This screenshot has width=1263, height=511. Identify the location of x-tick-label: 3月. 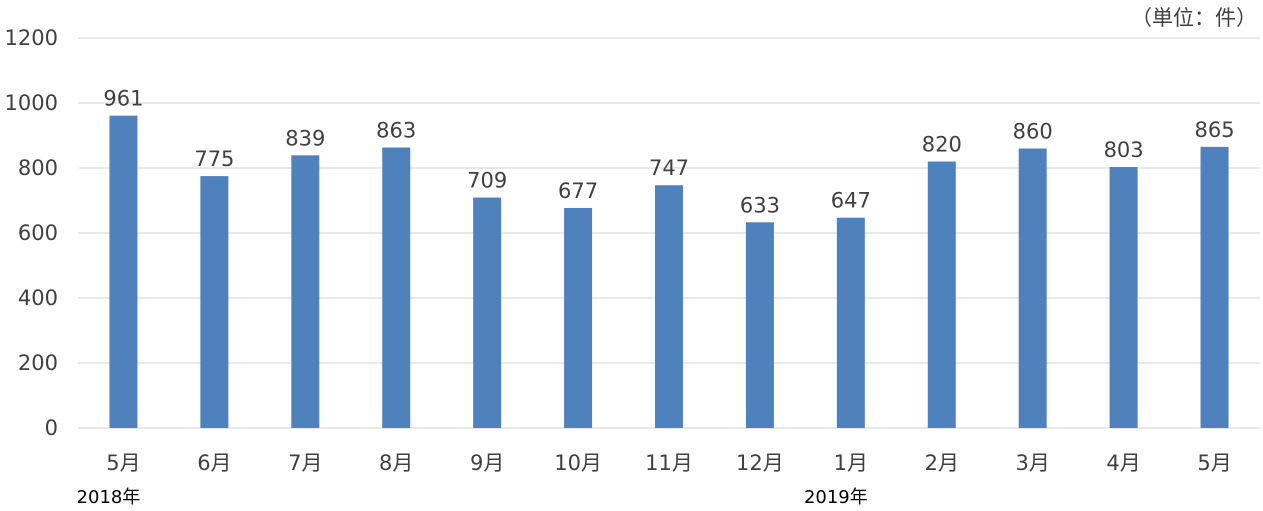
(1033, 463).